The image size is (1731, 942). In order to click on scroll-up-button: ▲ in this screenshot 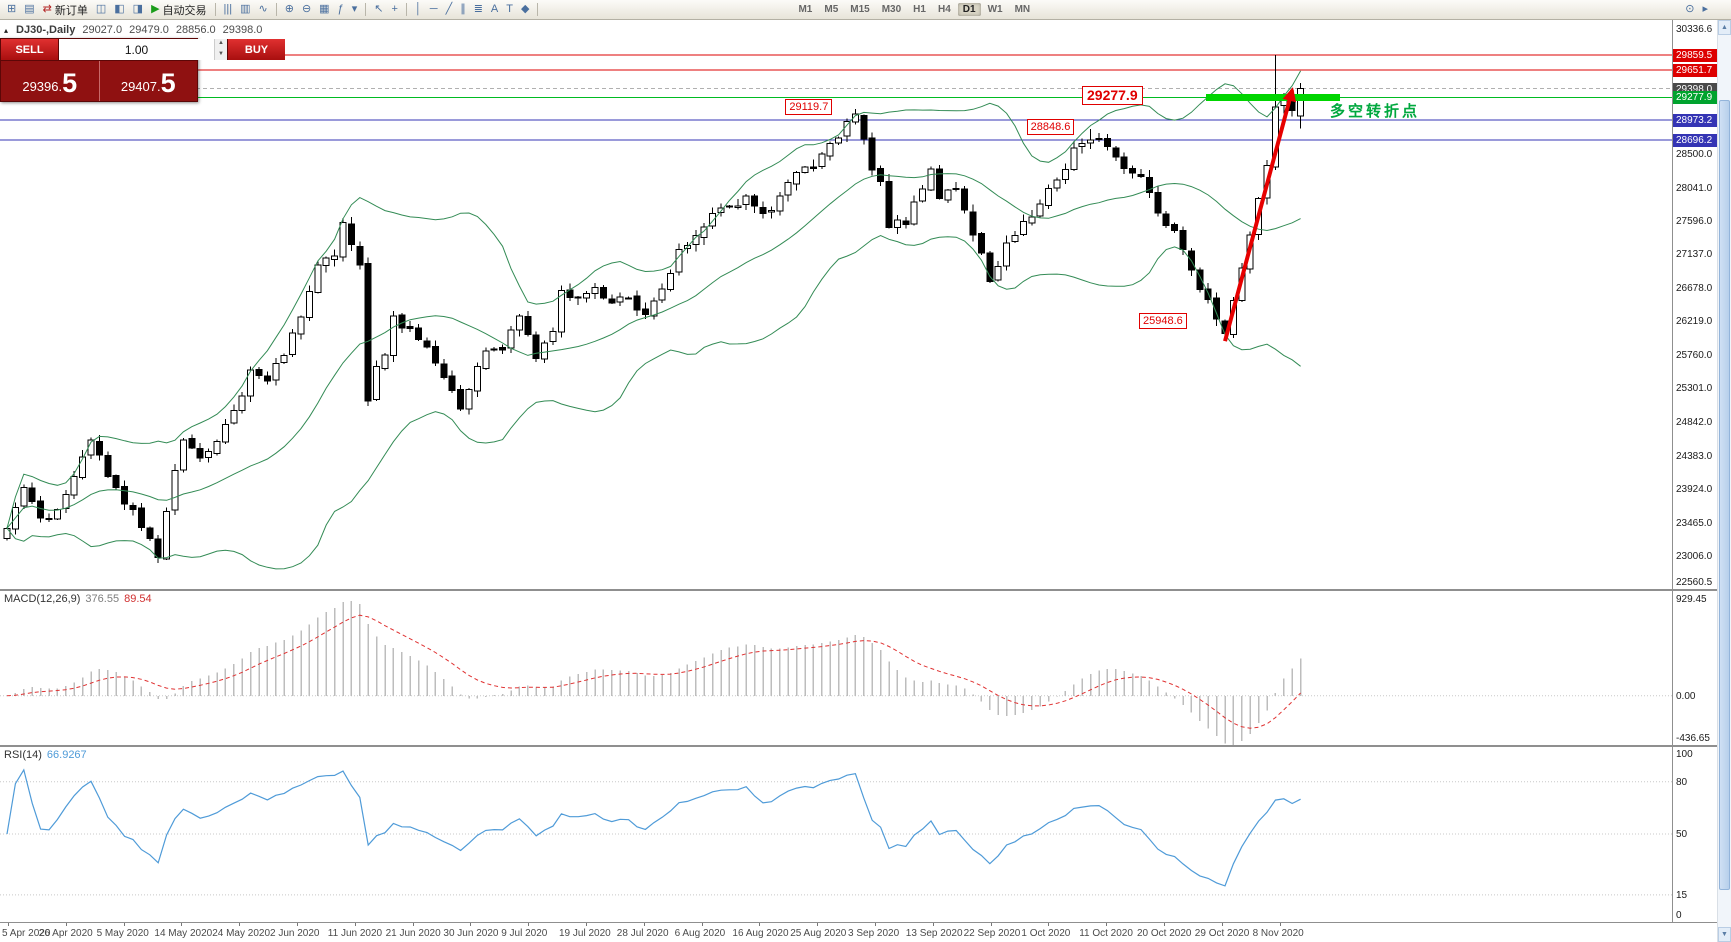, I will do `click(1724, 27)`.